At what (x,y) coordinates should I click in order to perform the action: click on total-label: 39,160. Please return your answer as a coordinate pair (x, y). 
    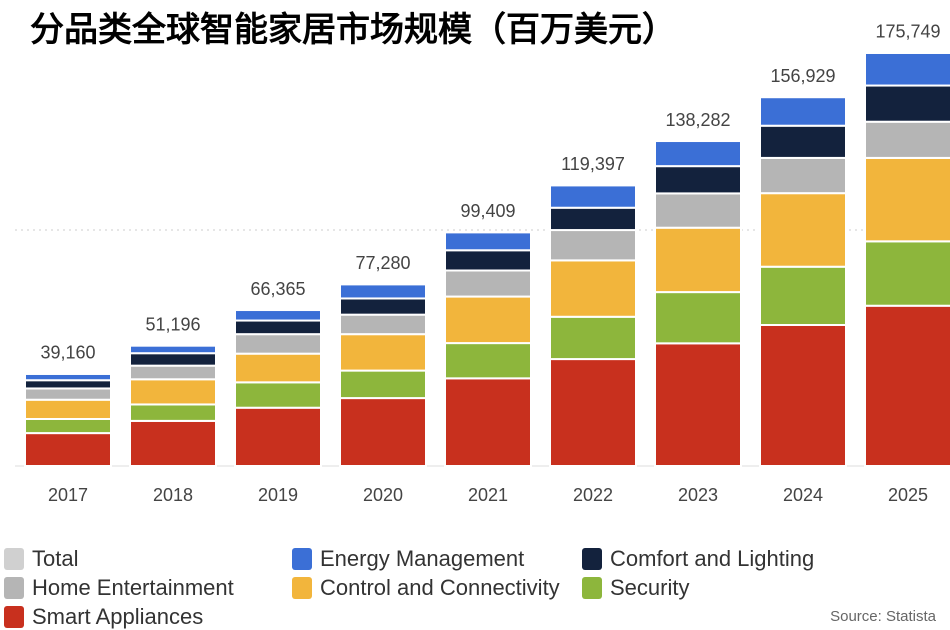
    Looking at the image, I should click on (67, 353).